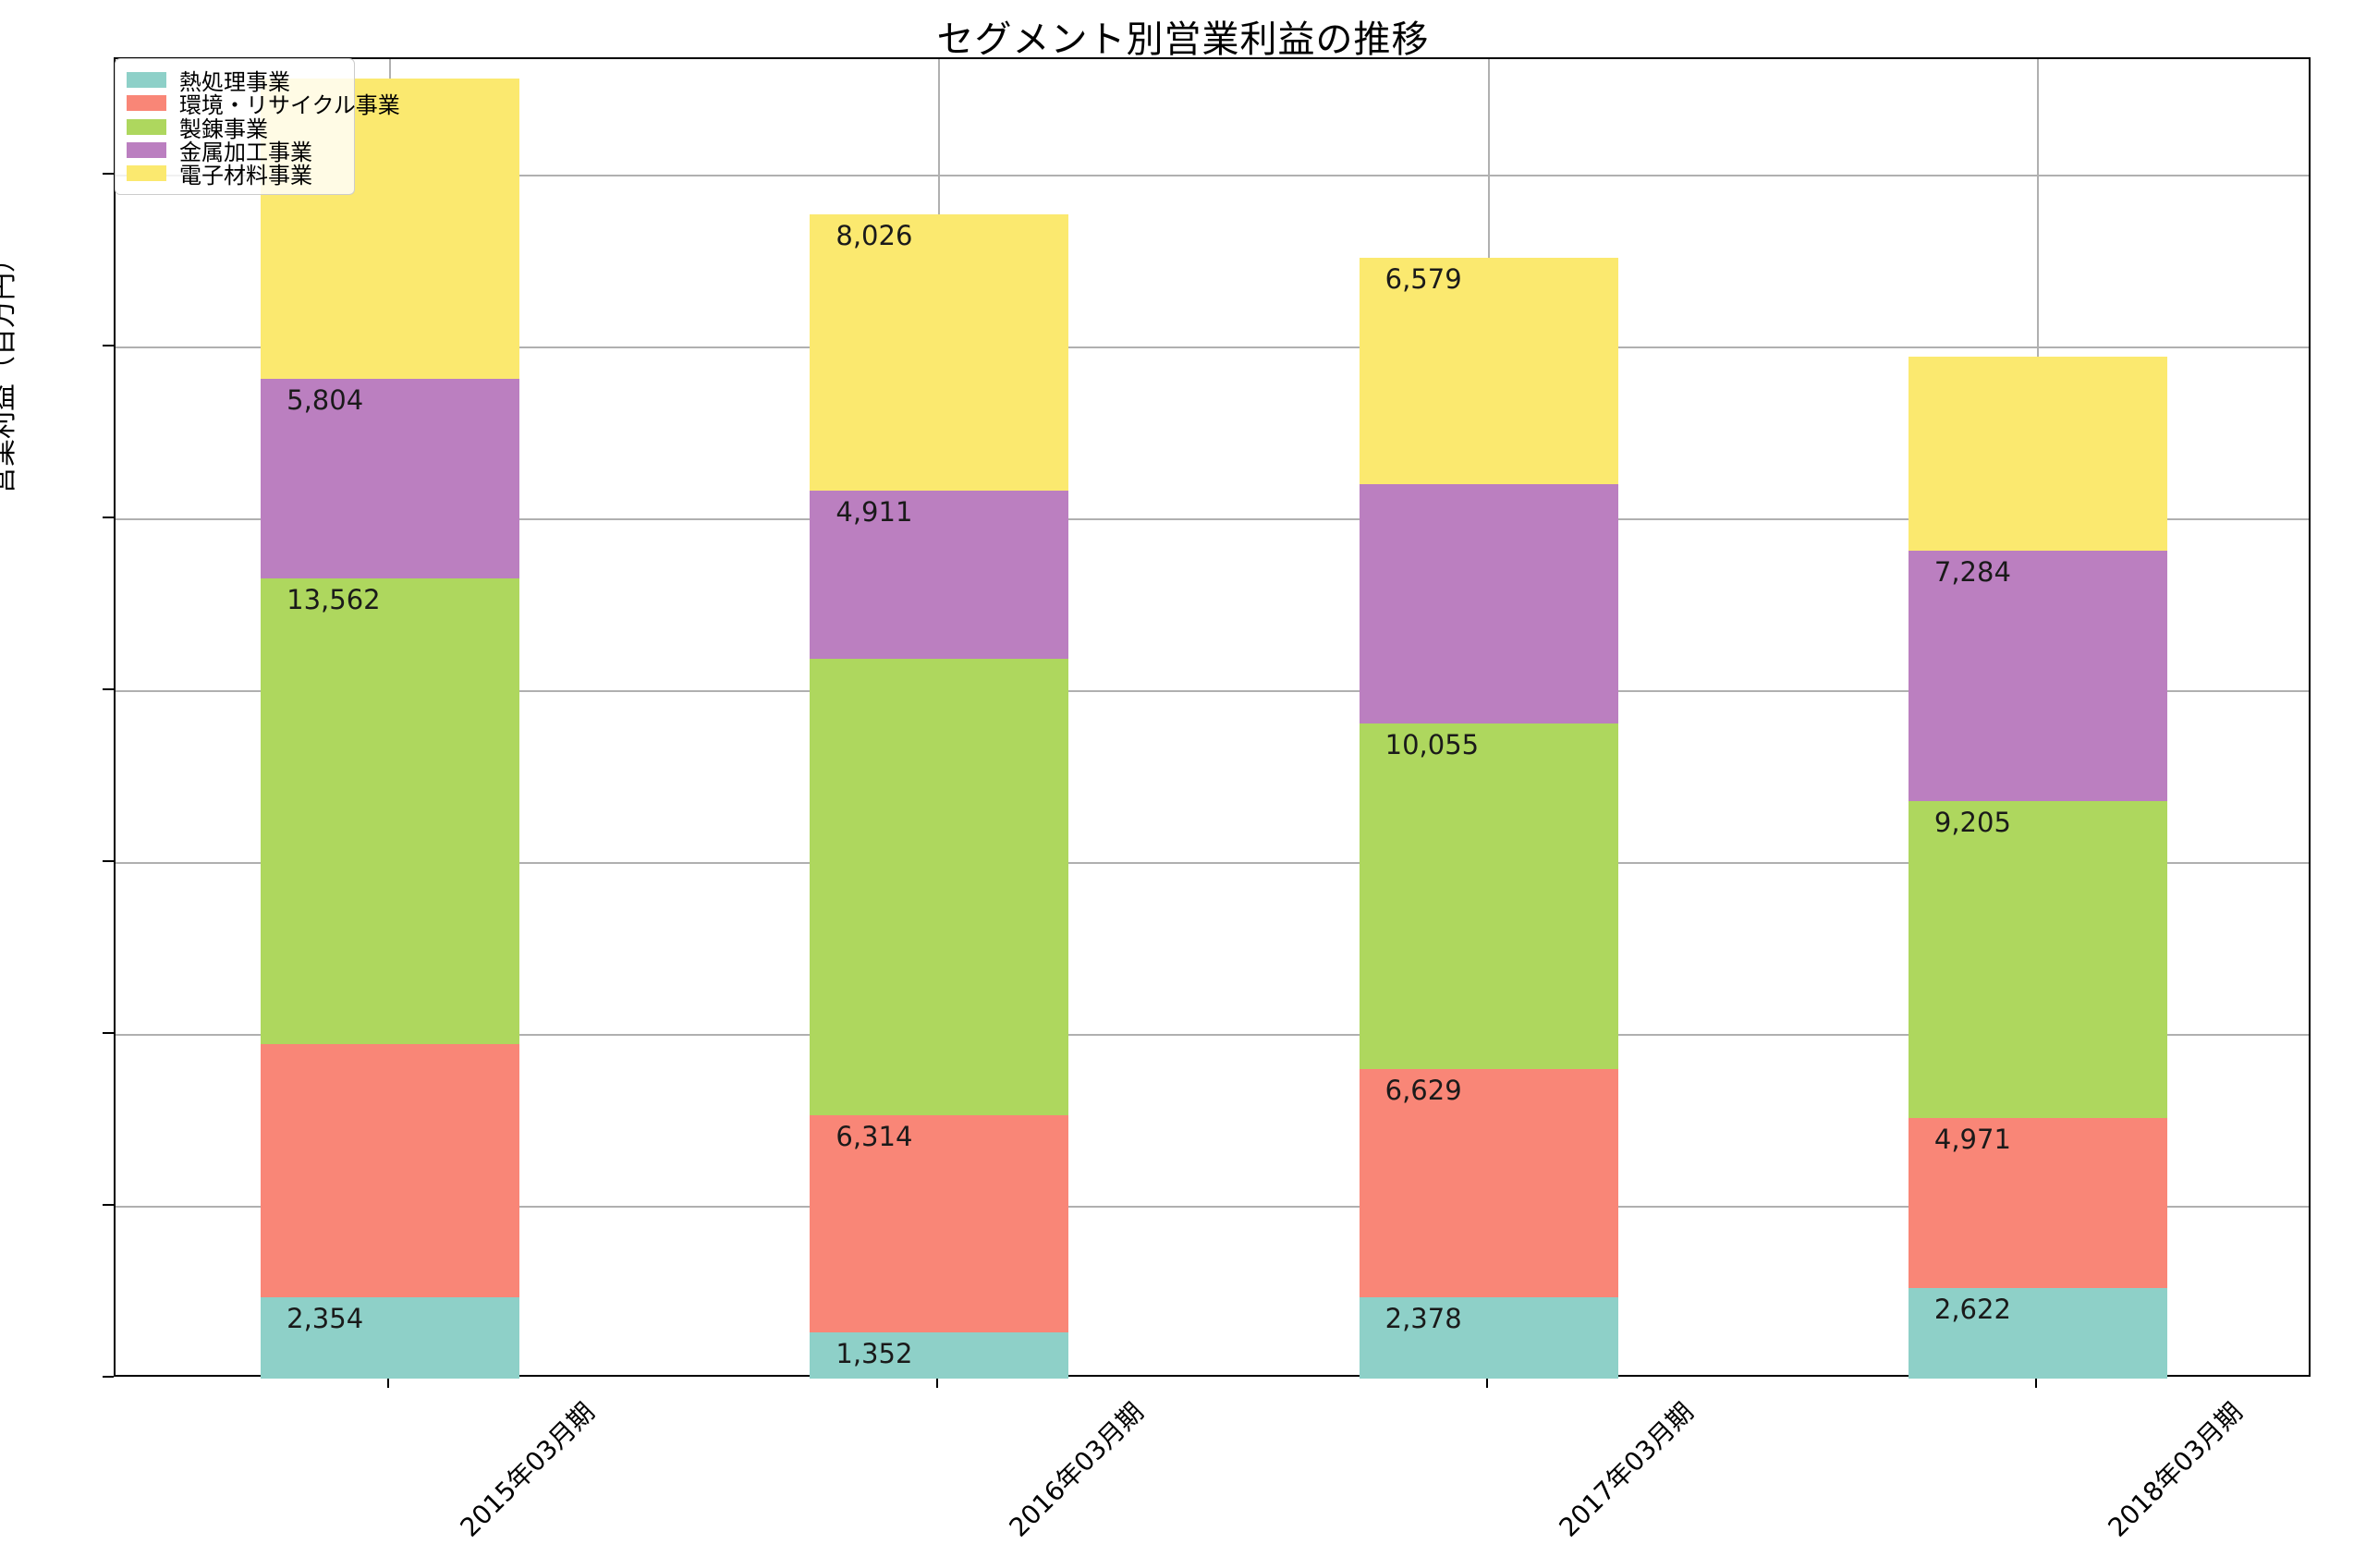 The height and width of the screenshot is (1568, 2366). What do you see at coordinates (527, 1469) in the screenshot?
I see `x-tick-label: 2015年03月期` at bounding box center [527, 1469].